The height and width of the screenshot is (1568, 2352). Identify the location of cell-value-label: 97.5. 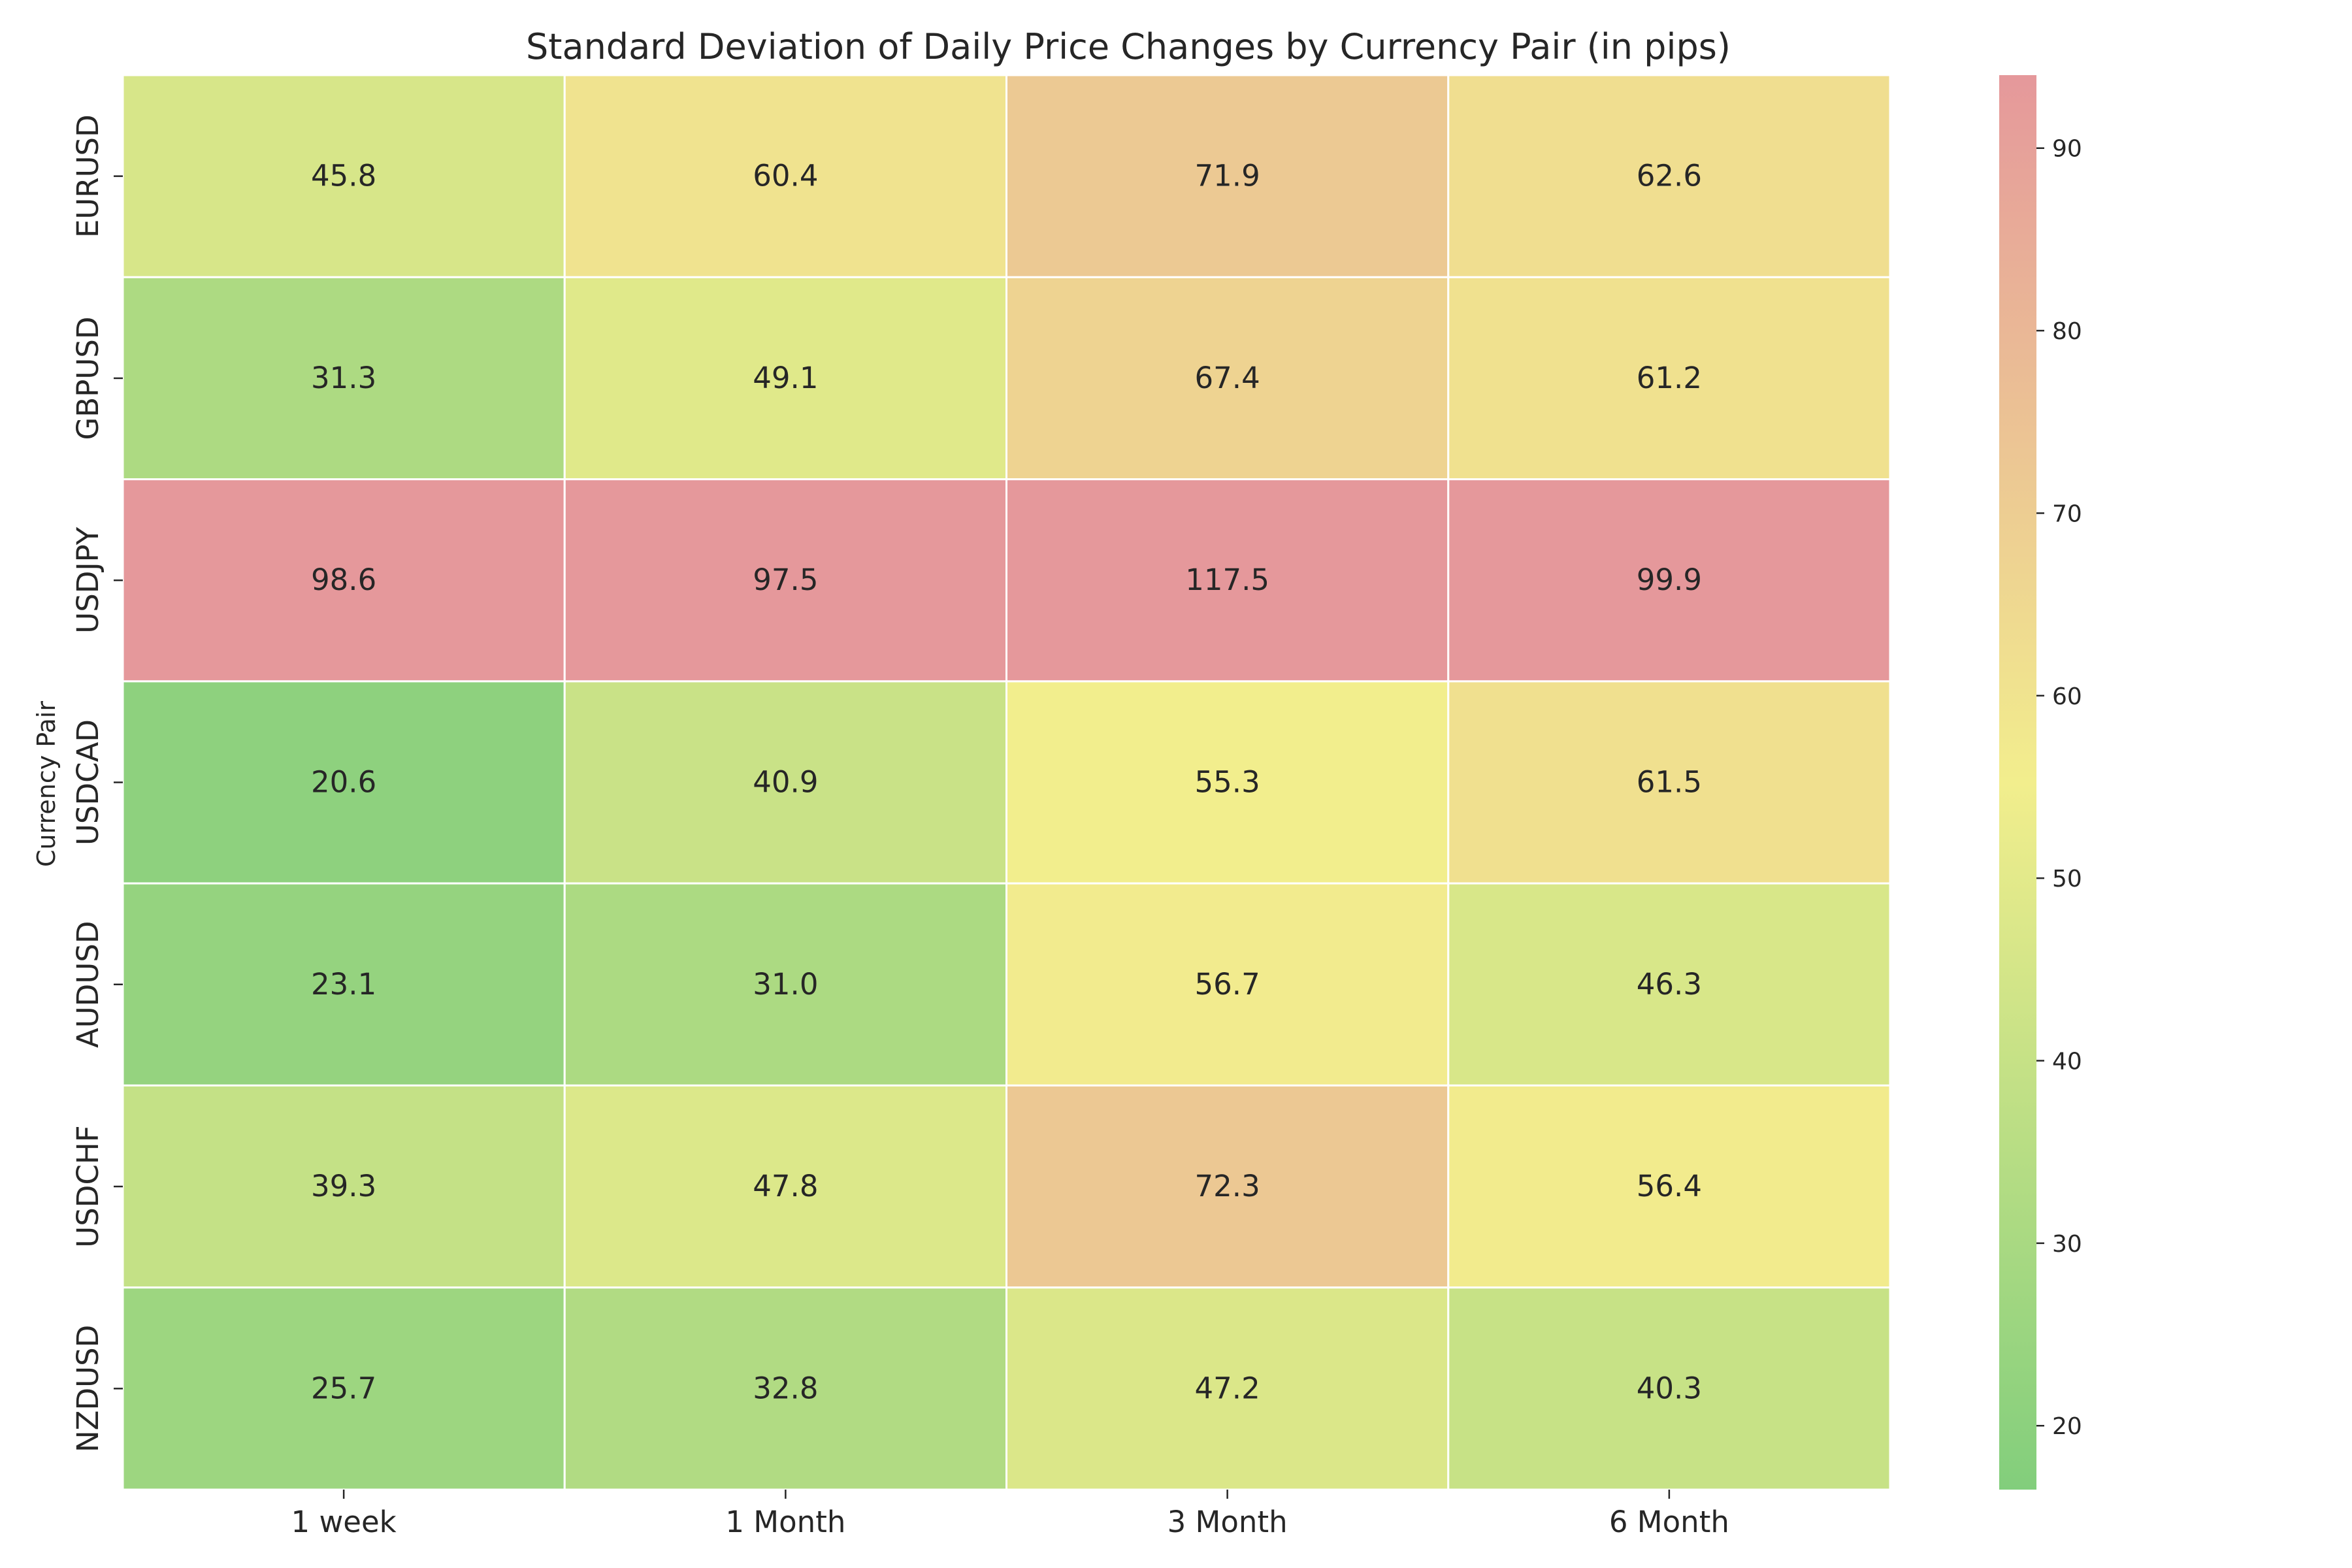
(785, 580).